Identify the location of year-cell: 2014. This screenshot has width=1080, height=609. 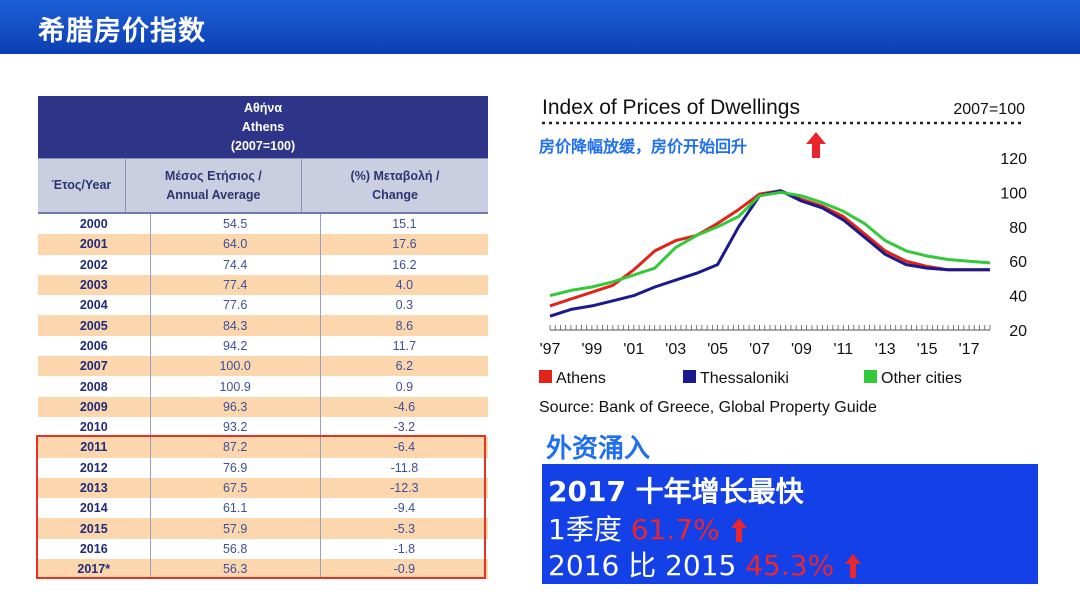
(94, 508).